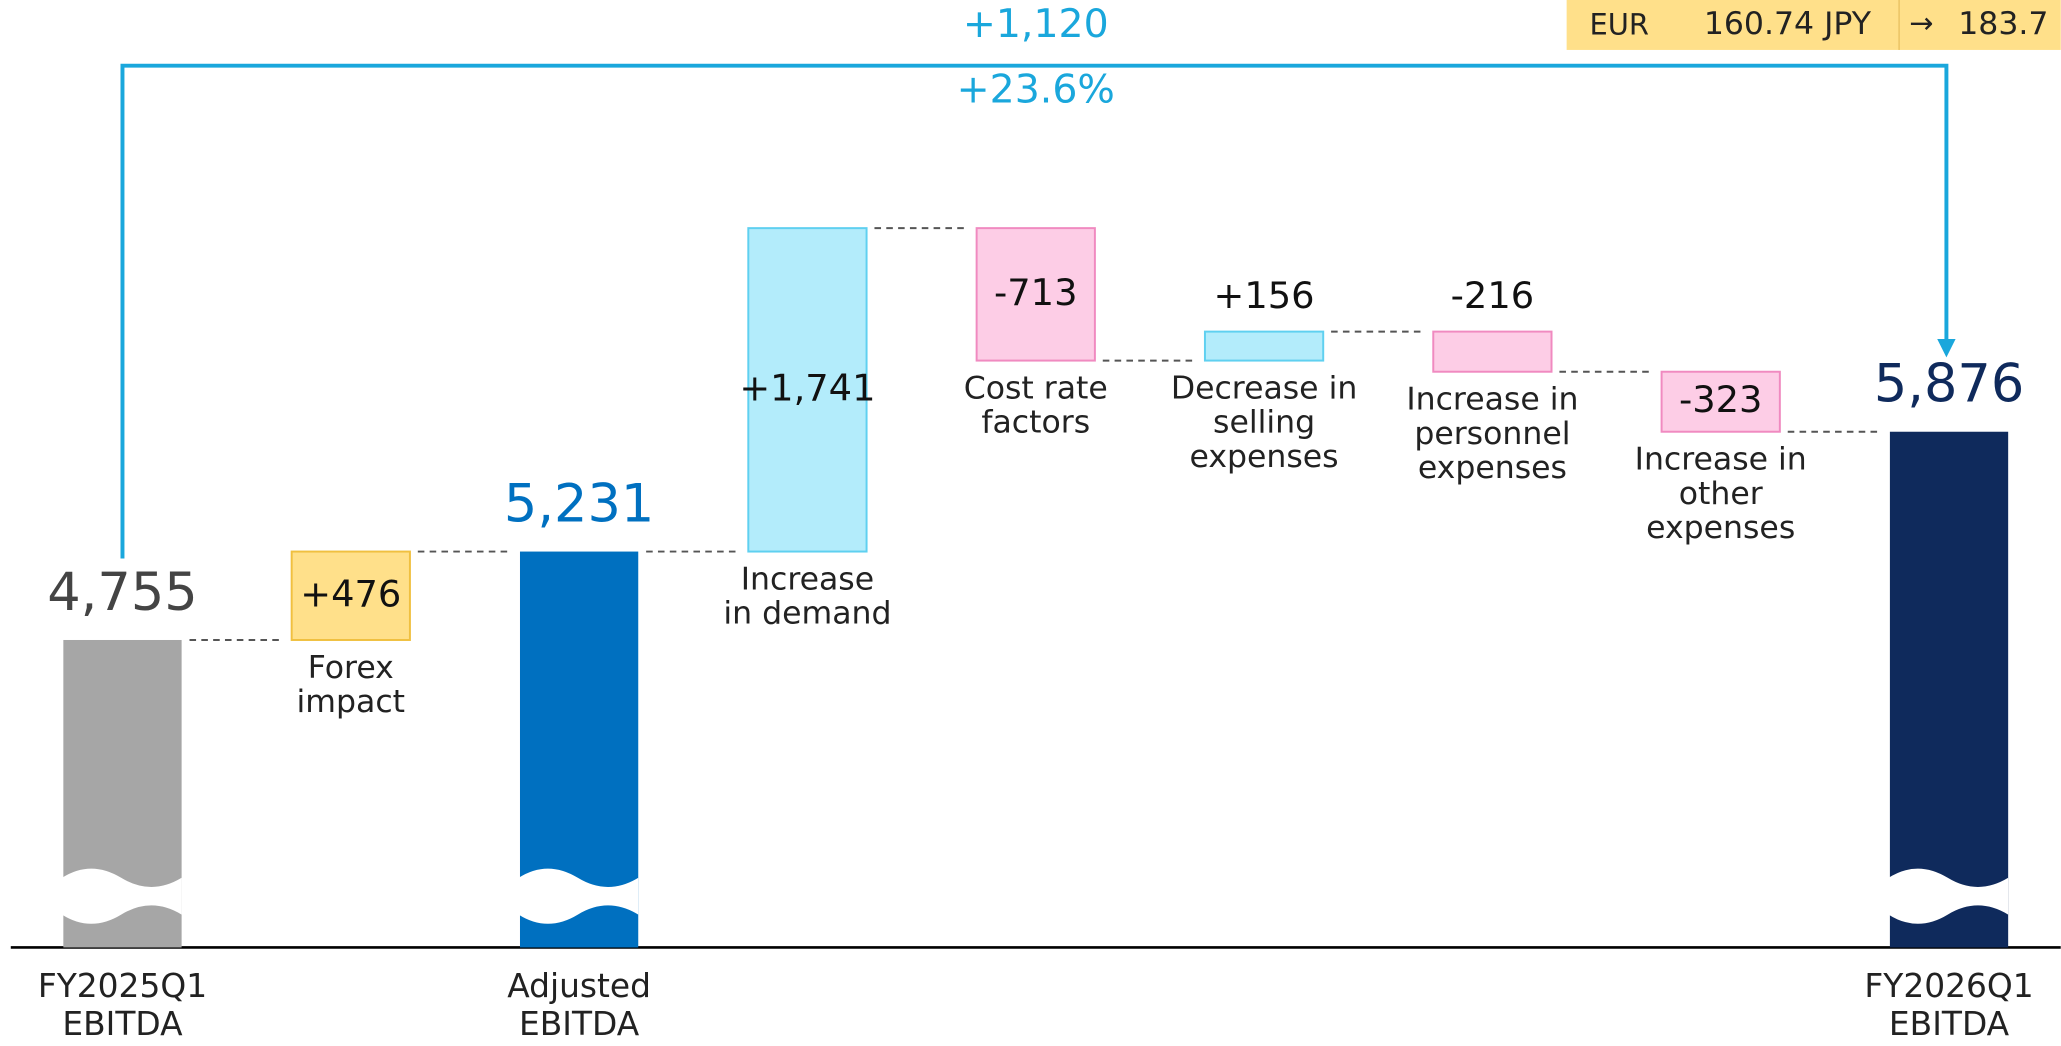  Describe the element at coordinates (1036, 24) in the screenshot. I see `change-amount: +1,120` at that location.